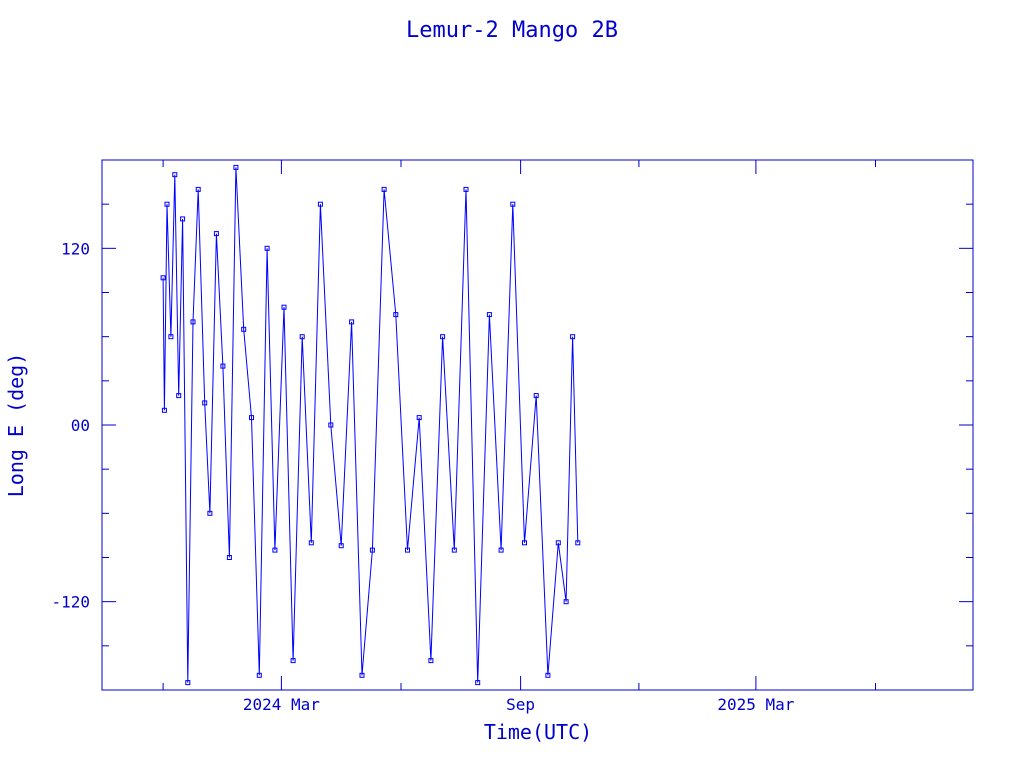  I want to click on x-axis-label: Time(UTC), so click(538, 732).